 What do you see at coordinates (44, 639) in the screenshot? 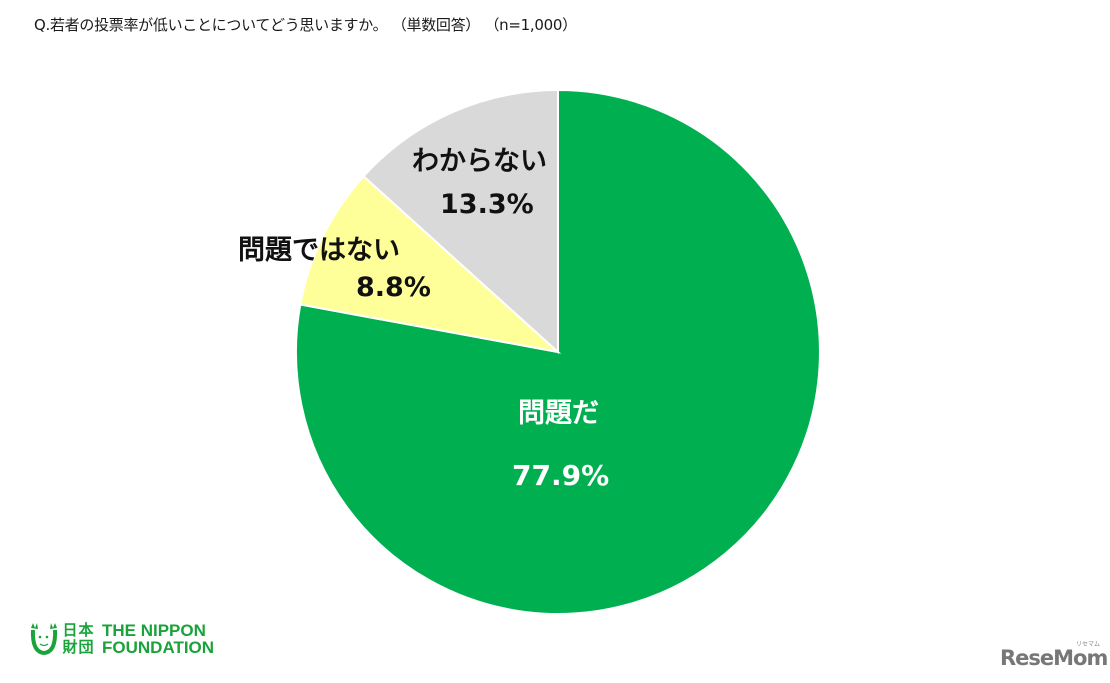
I see `nippon-foundation-mascot-icon` at bounding box center [44, 639].